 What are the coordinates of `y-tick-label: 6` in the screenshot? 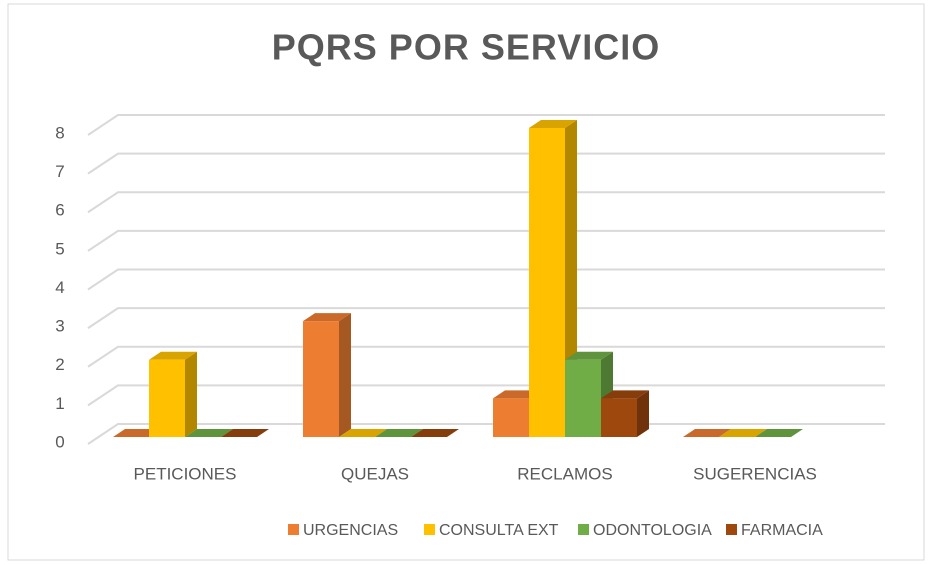 It's located at (59, 210).